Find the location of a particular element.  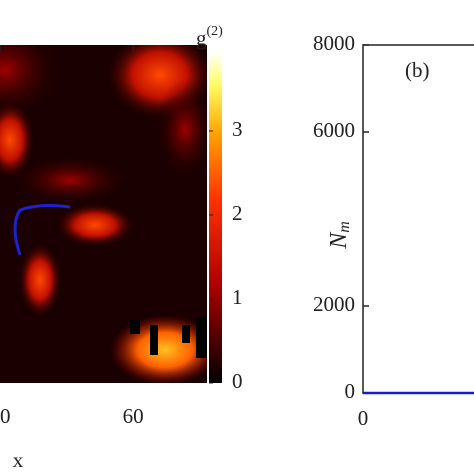

x-tick-label: 60 is located at coordinates (133, 416).